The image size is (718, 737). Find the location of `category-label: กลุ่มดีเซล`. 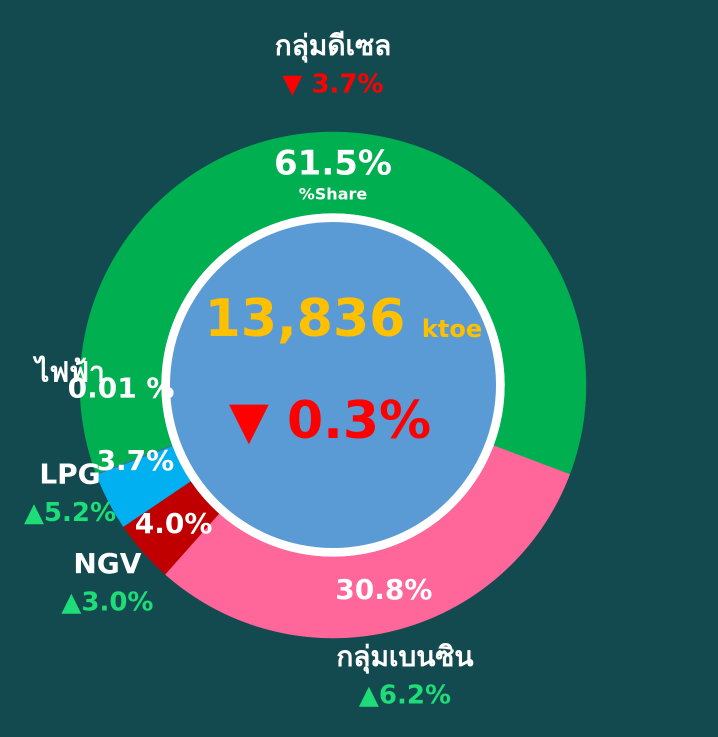

category-label: กลุ่มดีเซล is located at coordinates (333, 46).